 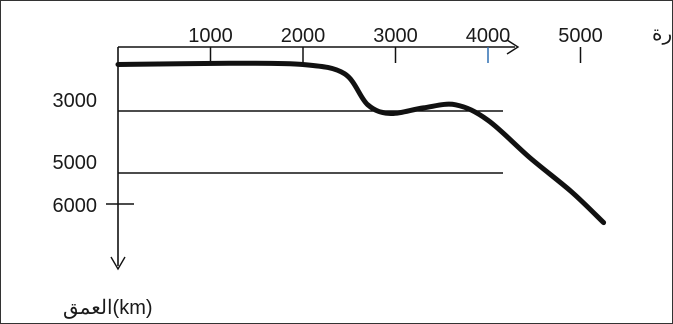 I want to click on x-tick-label: 2000, so click(x=303, y=36).